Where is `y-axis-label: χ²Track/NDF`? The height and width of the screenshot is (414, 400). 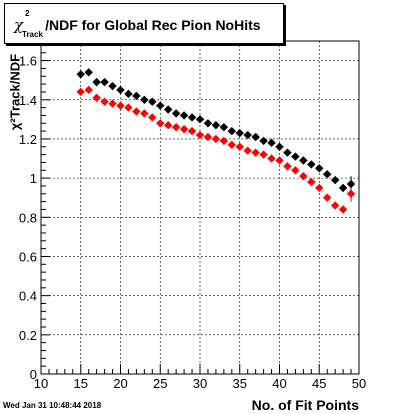
y-axis-label: χ²Track/NDF is located at coordinates (15, 92).